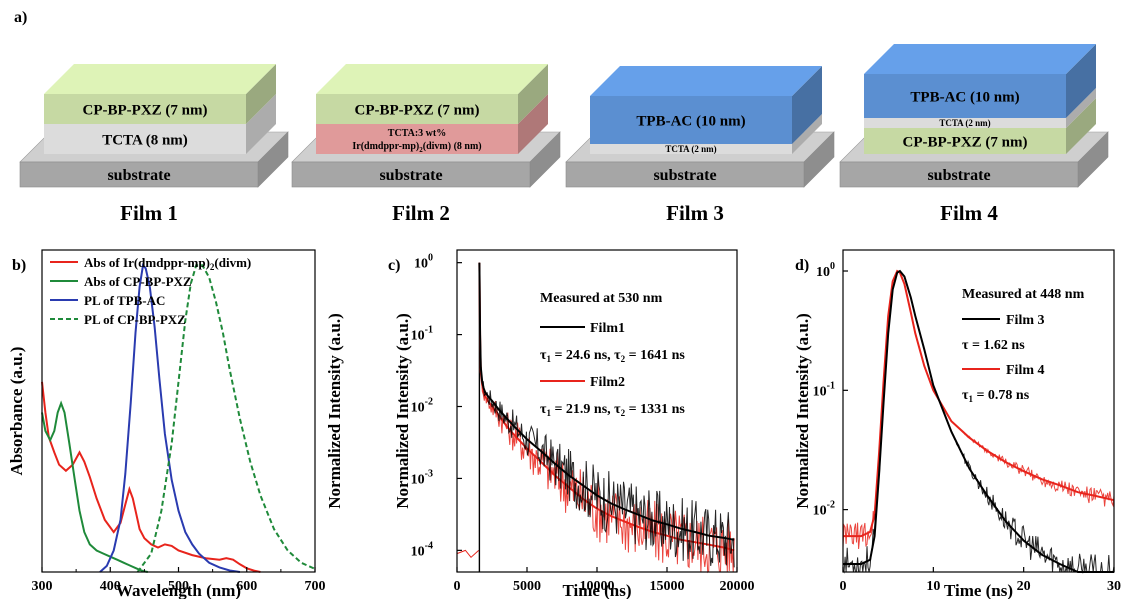 The width and height of the screenshot is (1123, 599). I want to click on panel-d-label: d), so click(802, 265).